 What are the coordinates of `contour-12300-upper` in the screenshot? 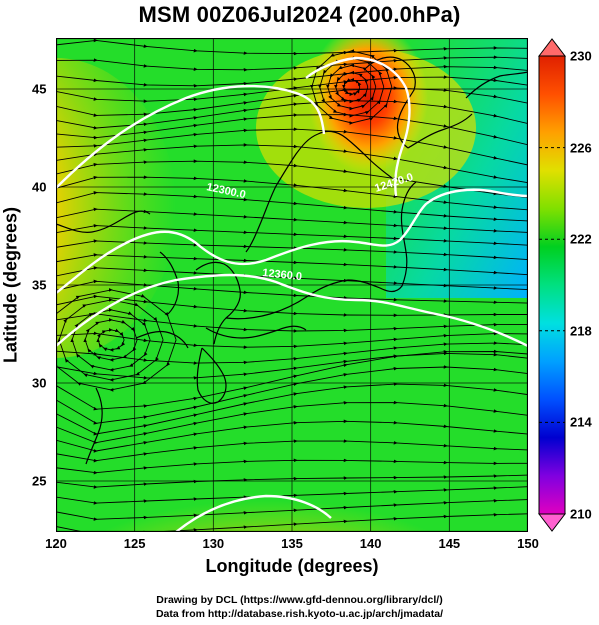 It's located at (358, 126).